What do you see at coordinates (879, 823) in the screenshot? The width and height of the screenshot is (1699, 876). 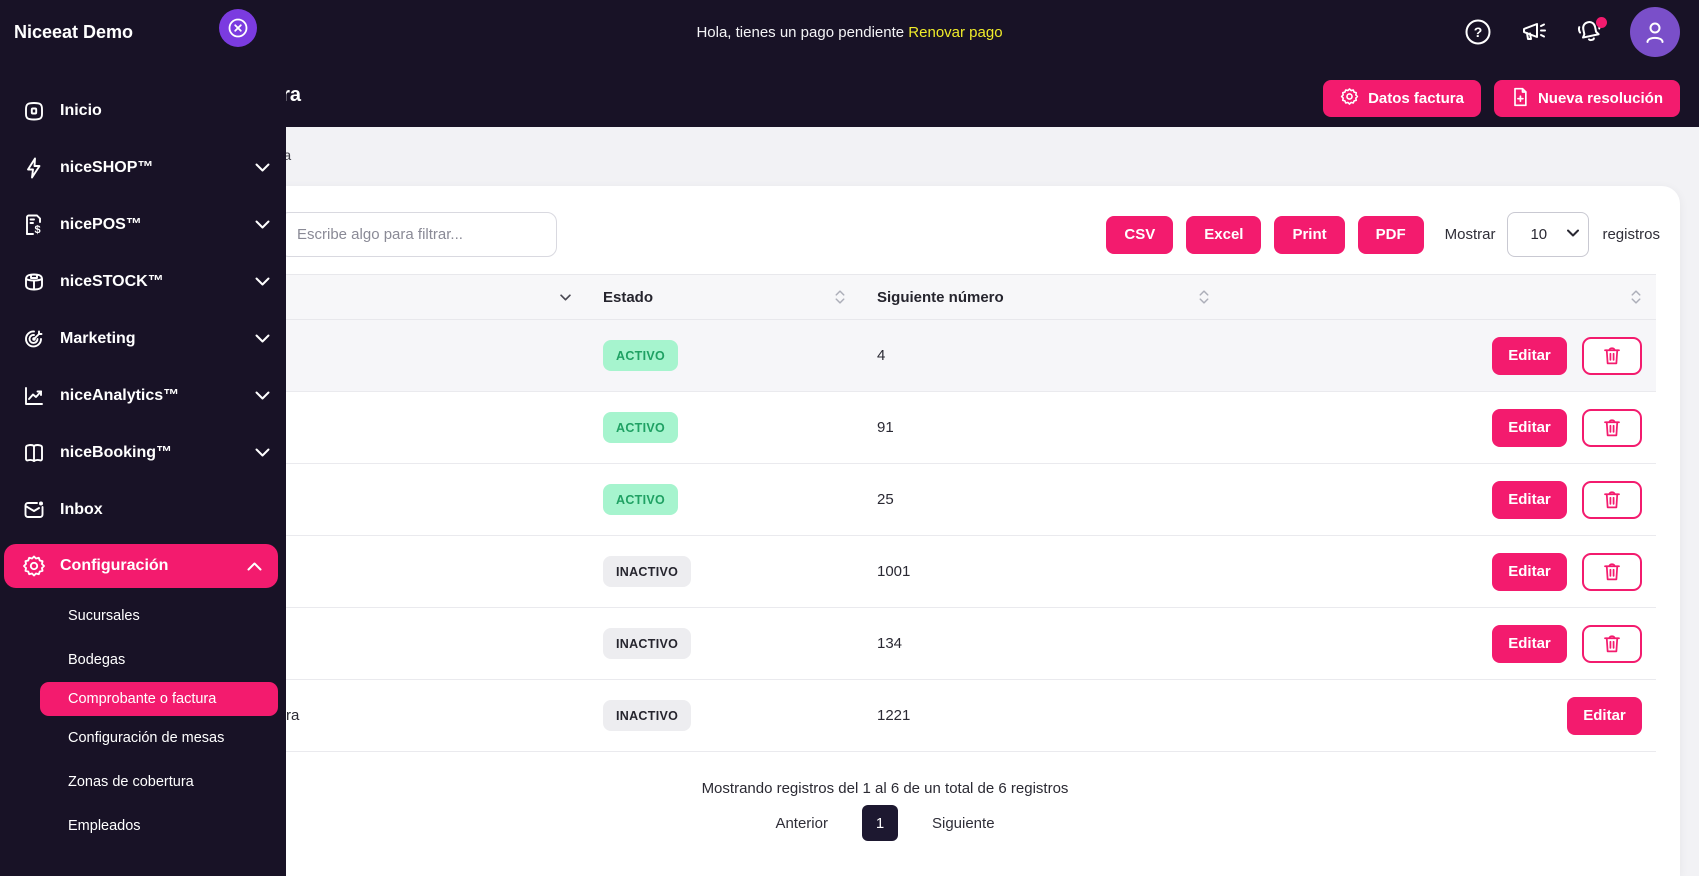 I see `current-page-button: 1` at bounding box center [879, 823].